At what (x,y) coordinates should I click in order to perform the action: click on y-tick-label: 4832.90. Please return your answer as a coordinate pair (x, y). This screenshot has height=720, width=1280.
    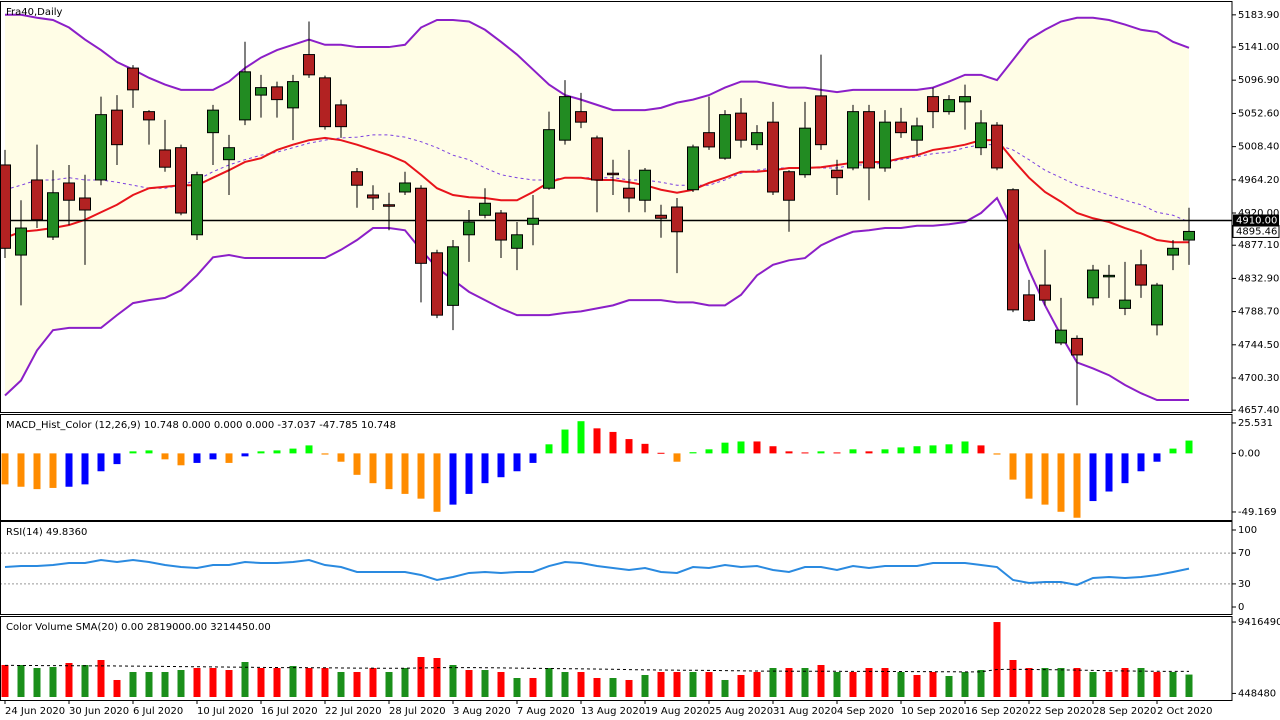
    Looking at the image, I should click on (1258, 278).